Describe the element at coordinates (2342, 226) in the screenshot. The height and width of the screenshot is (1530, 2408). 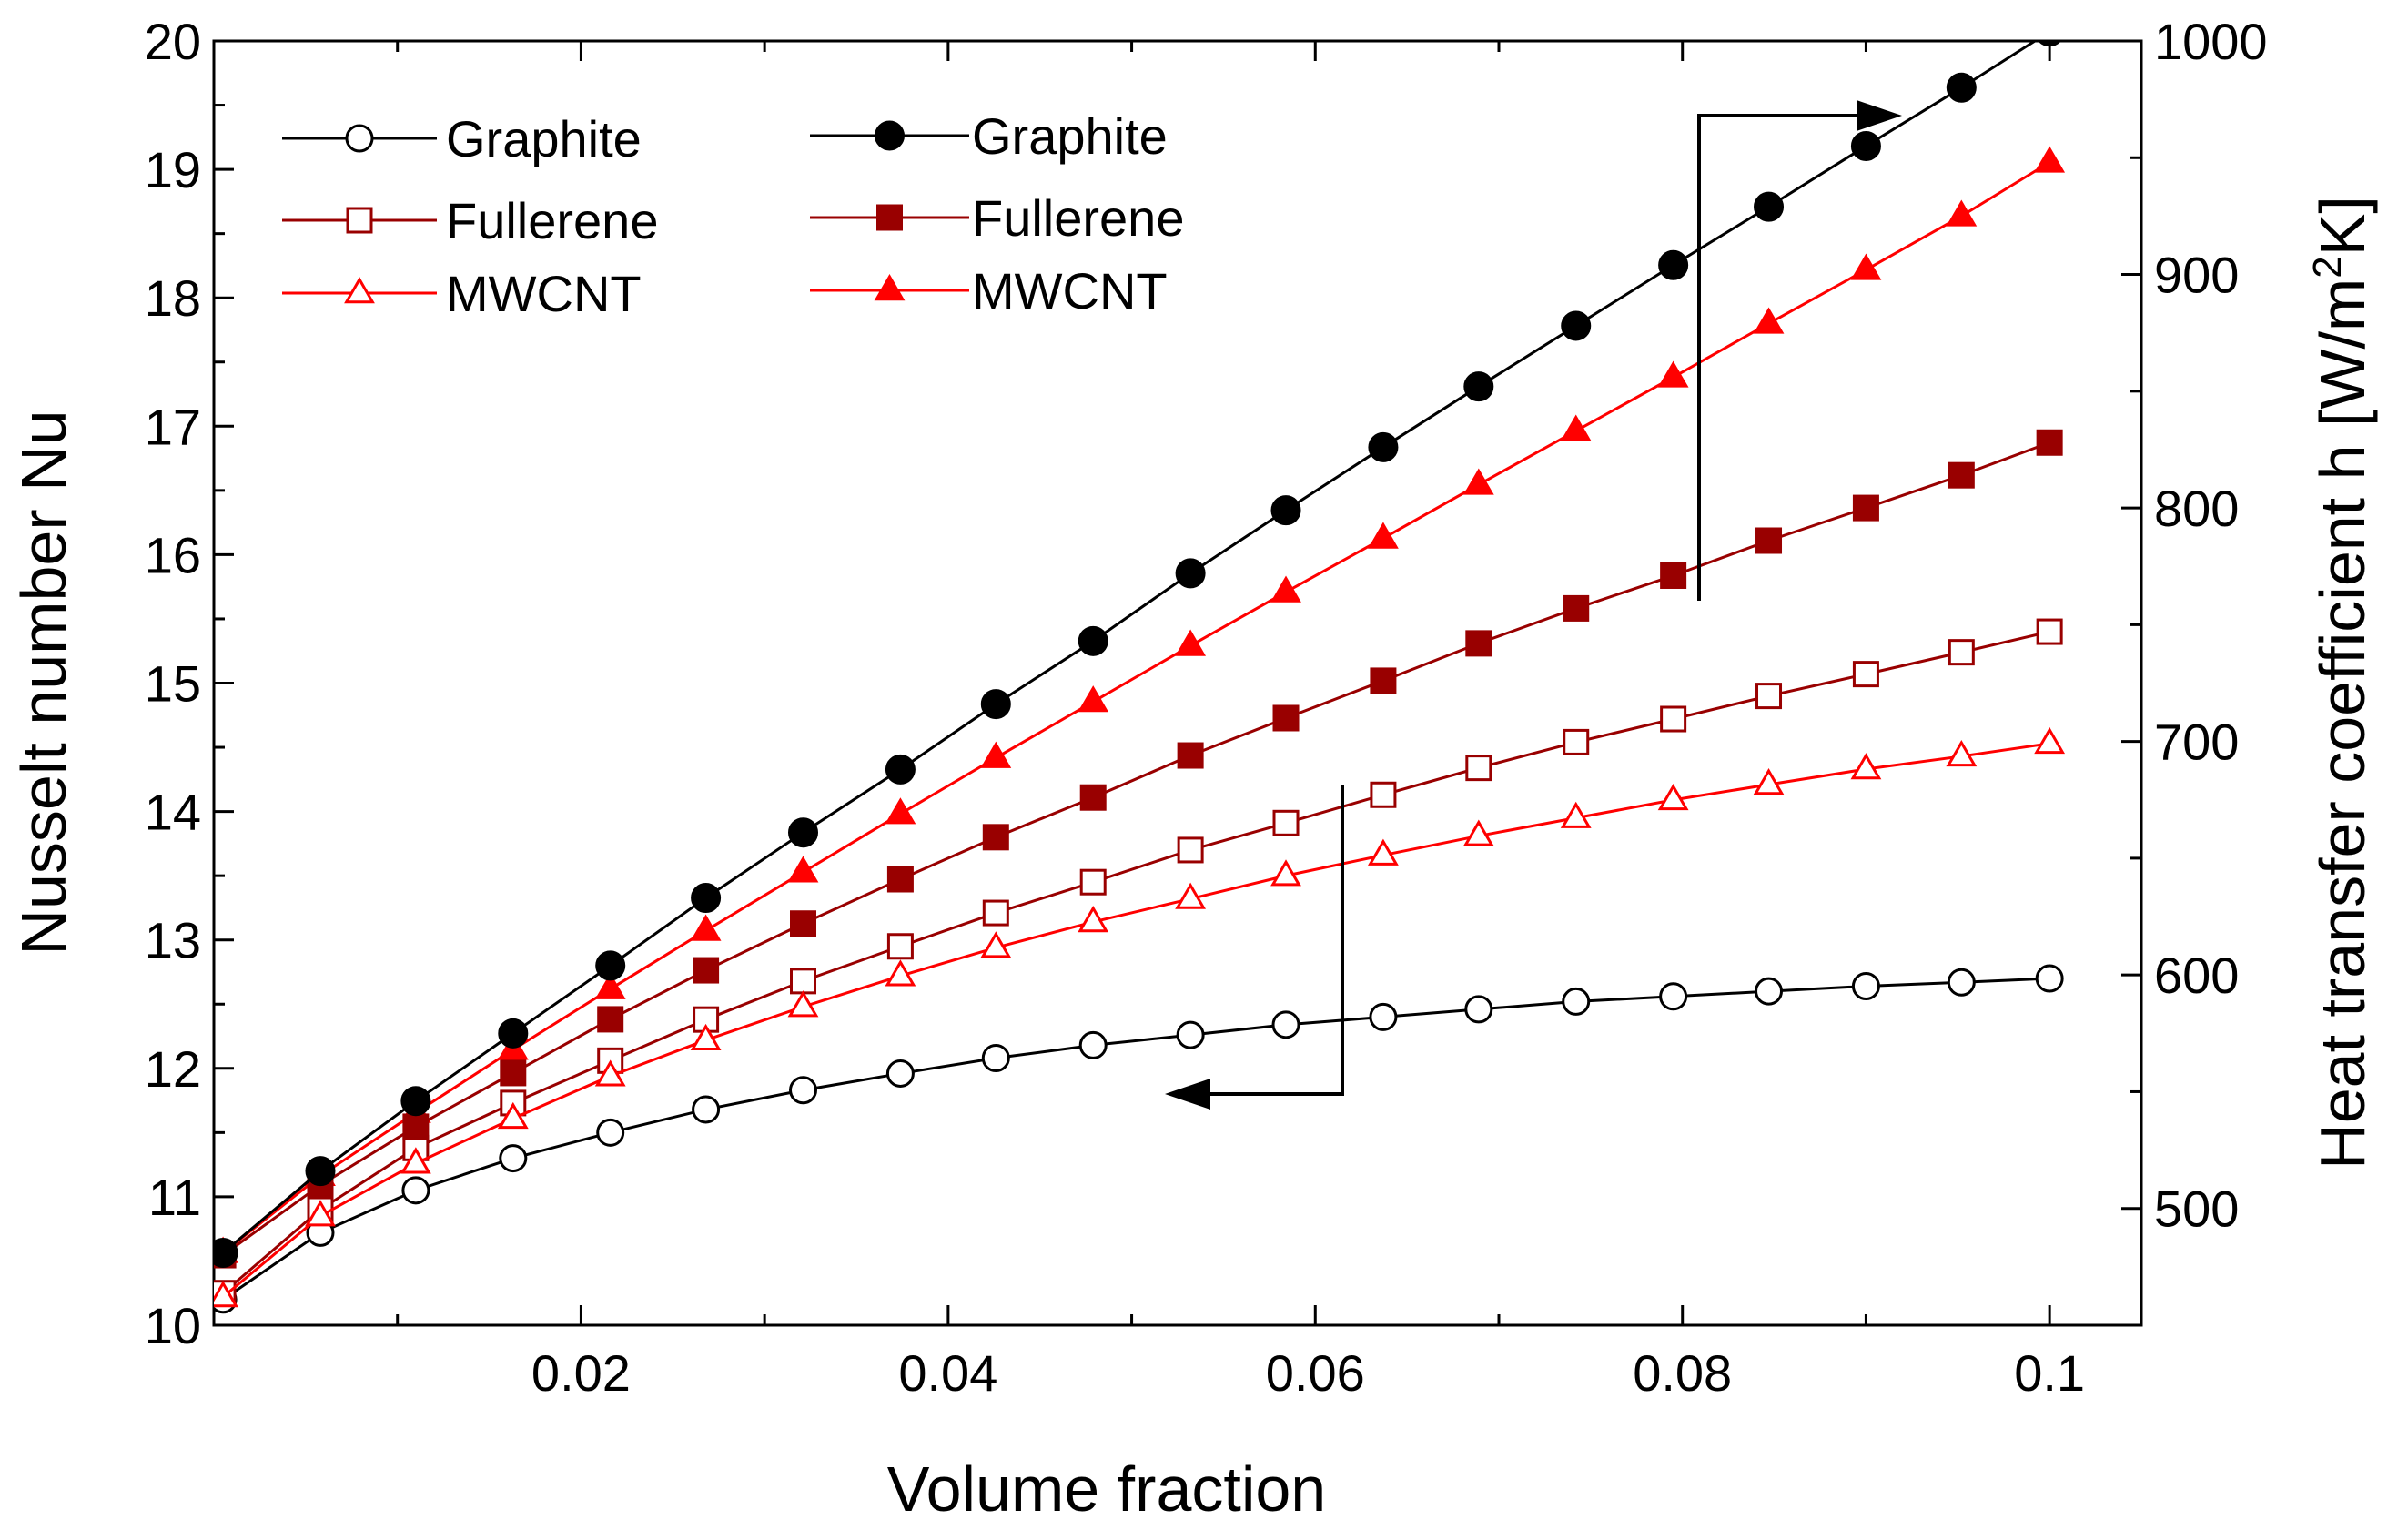
I see `right-y-axis-title-suffix: K]` at that location.